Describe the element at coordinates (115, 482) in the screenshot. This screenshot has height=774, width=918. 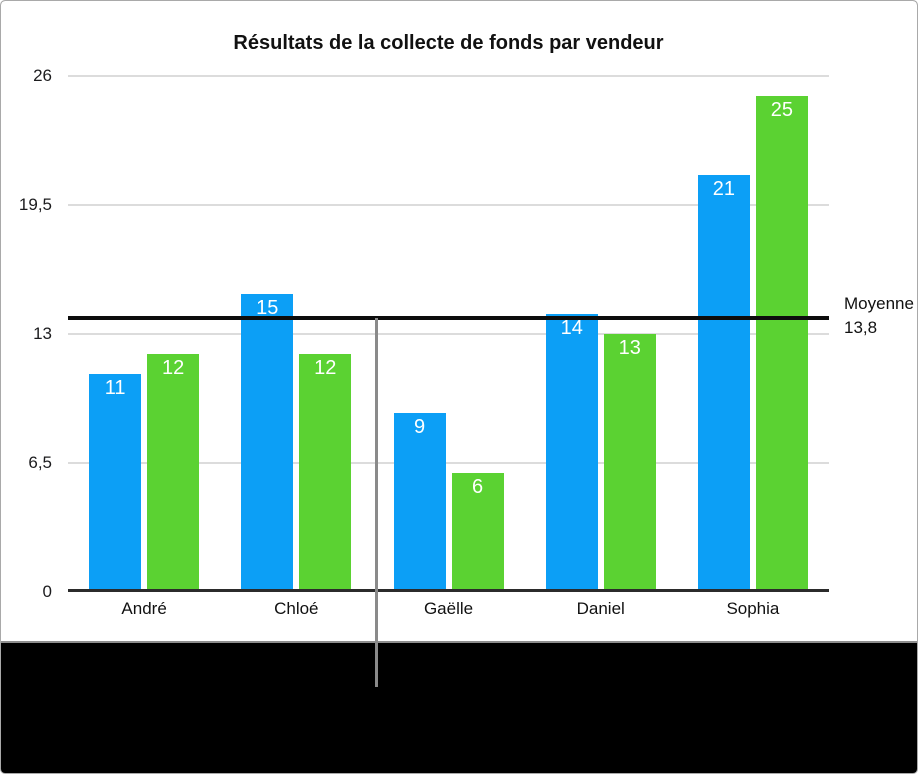
I see `bar-serie-bleue-André: 11` at that location.